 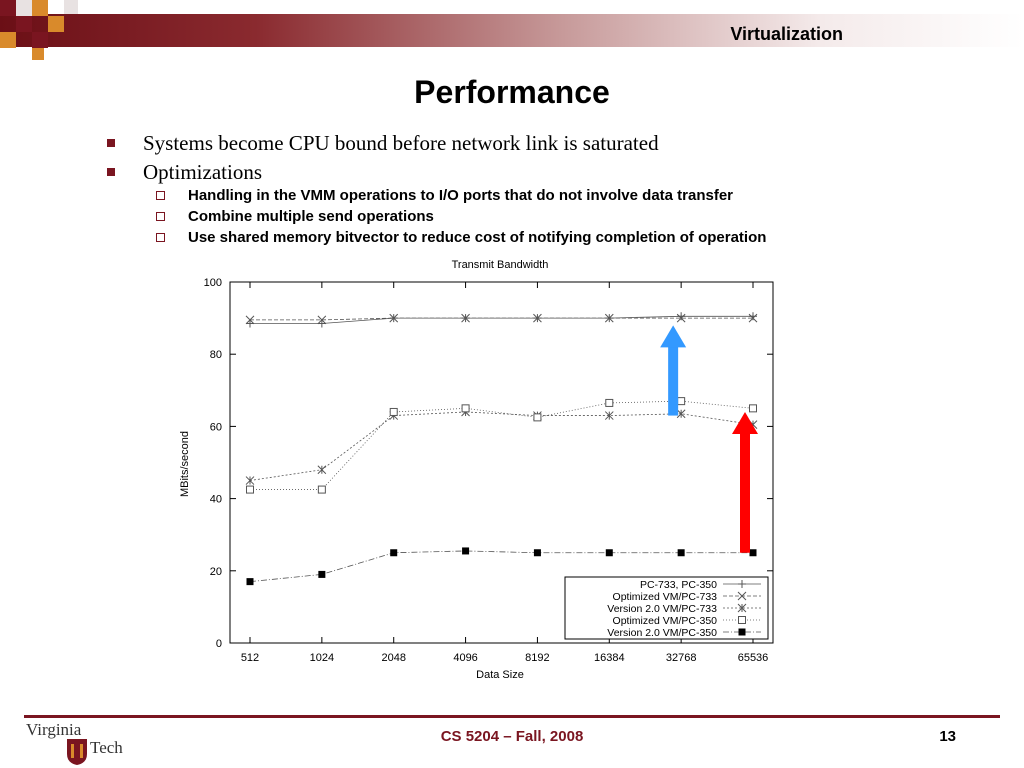 I want to click on footer-course: CS 5204 – Fall, 2008, so click(x=512, y=736).